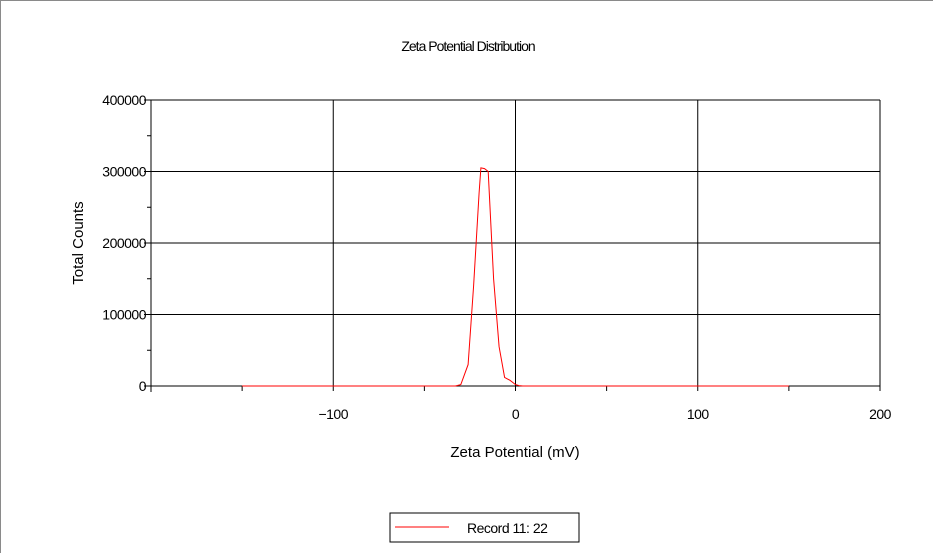 This screenshot has height=559, width=933. Describe the element at coordinates (124, 172) in the screenshot. I see `y-tick-label: 300000` at that location.